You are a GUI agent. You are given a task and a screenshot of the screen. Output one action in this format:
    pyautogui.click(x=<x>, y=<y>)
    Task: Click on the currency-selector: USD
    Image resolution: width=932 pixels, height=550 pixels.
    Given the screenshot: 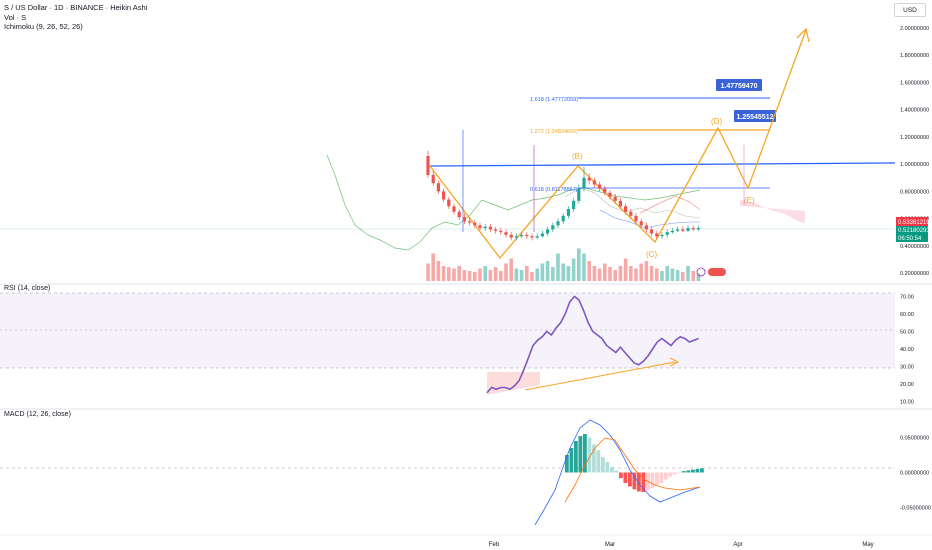 What is the action you would take?
    pyautogui.click(x=910, y=10)
    